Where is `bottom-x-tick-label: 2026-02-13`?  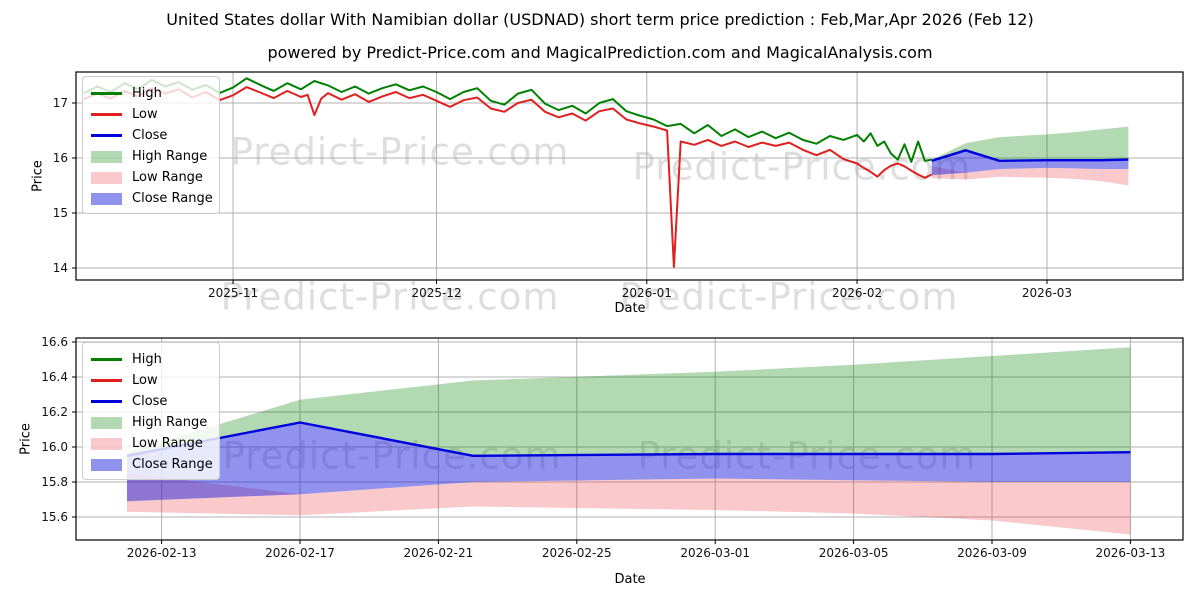
bottom-x-tick-label: 2026-02-13 is located at coordinates (162, 553).